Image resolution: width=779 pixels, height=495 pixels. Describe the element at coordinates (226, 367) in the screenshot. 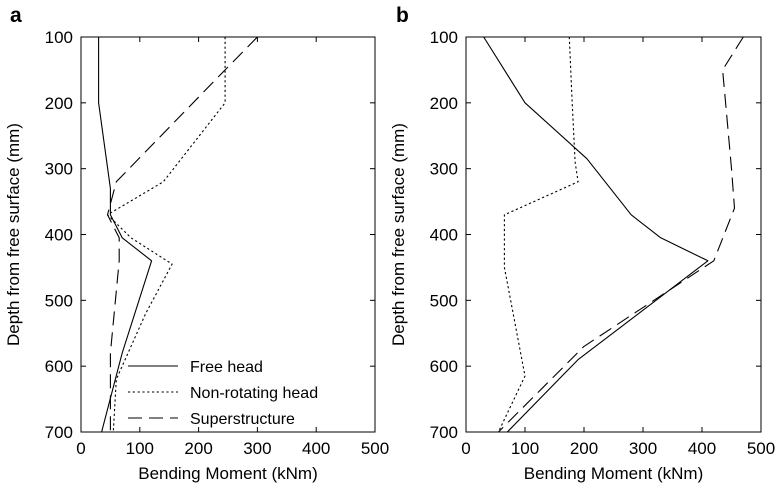

I see `legend-entry: Free head` at that location.